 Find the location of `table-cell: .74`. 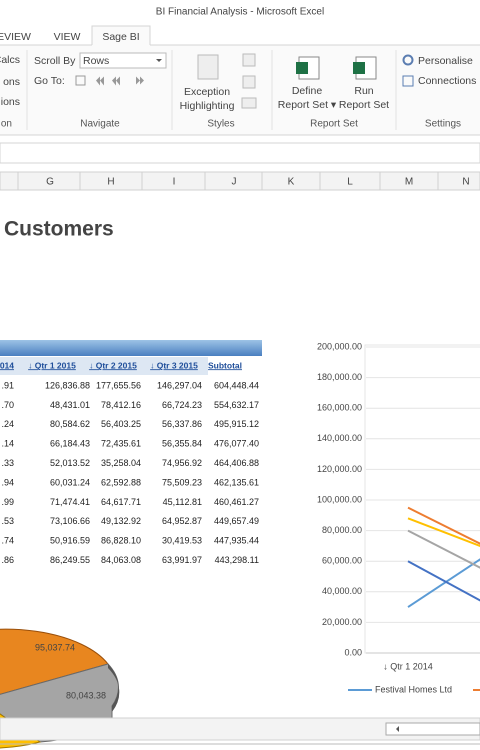

table-cell: .74 is located at coordinates (7, 541).